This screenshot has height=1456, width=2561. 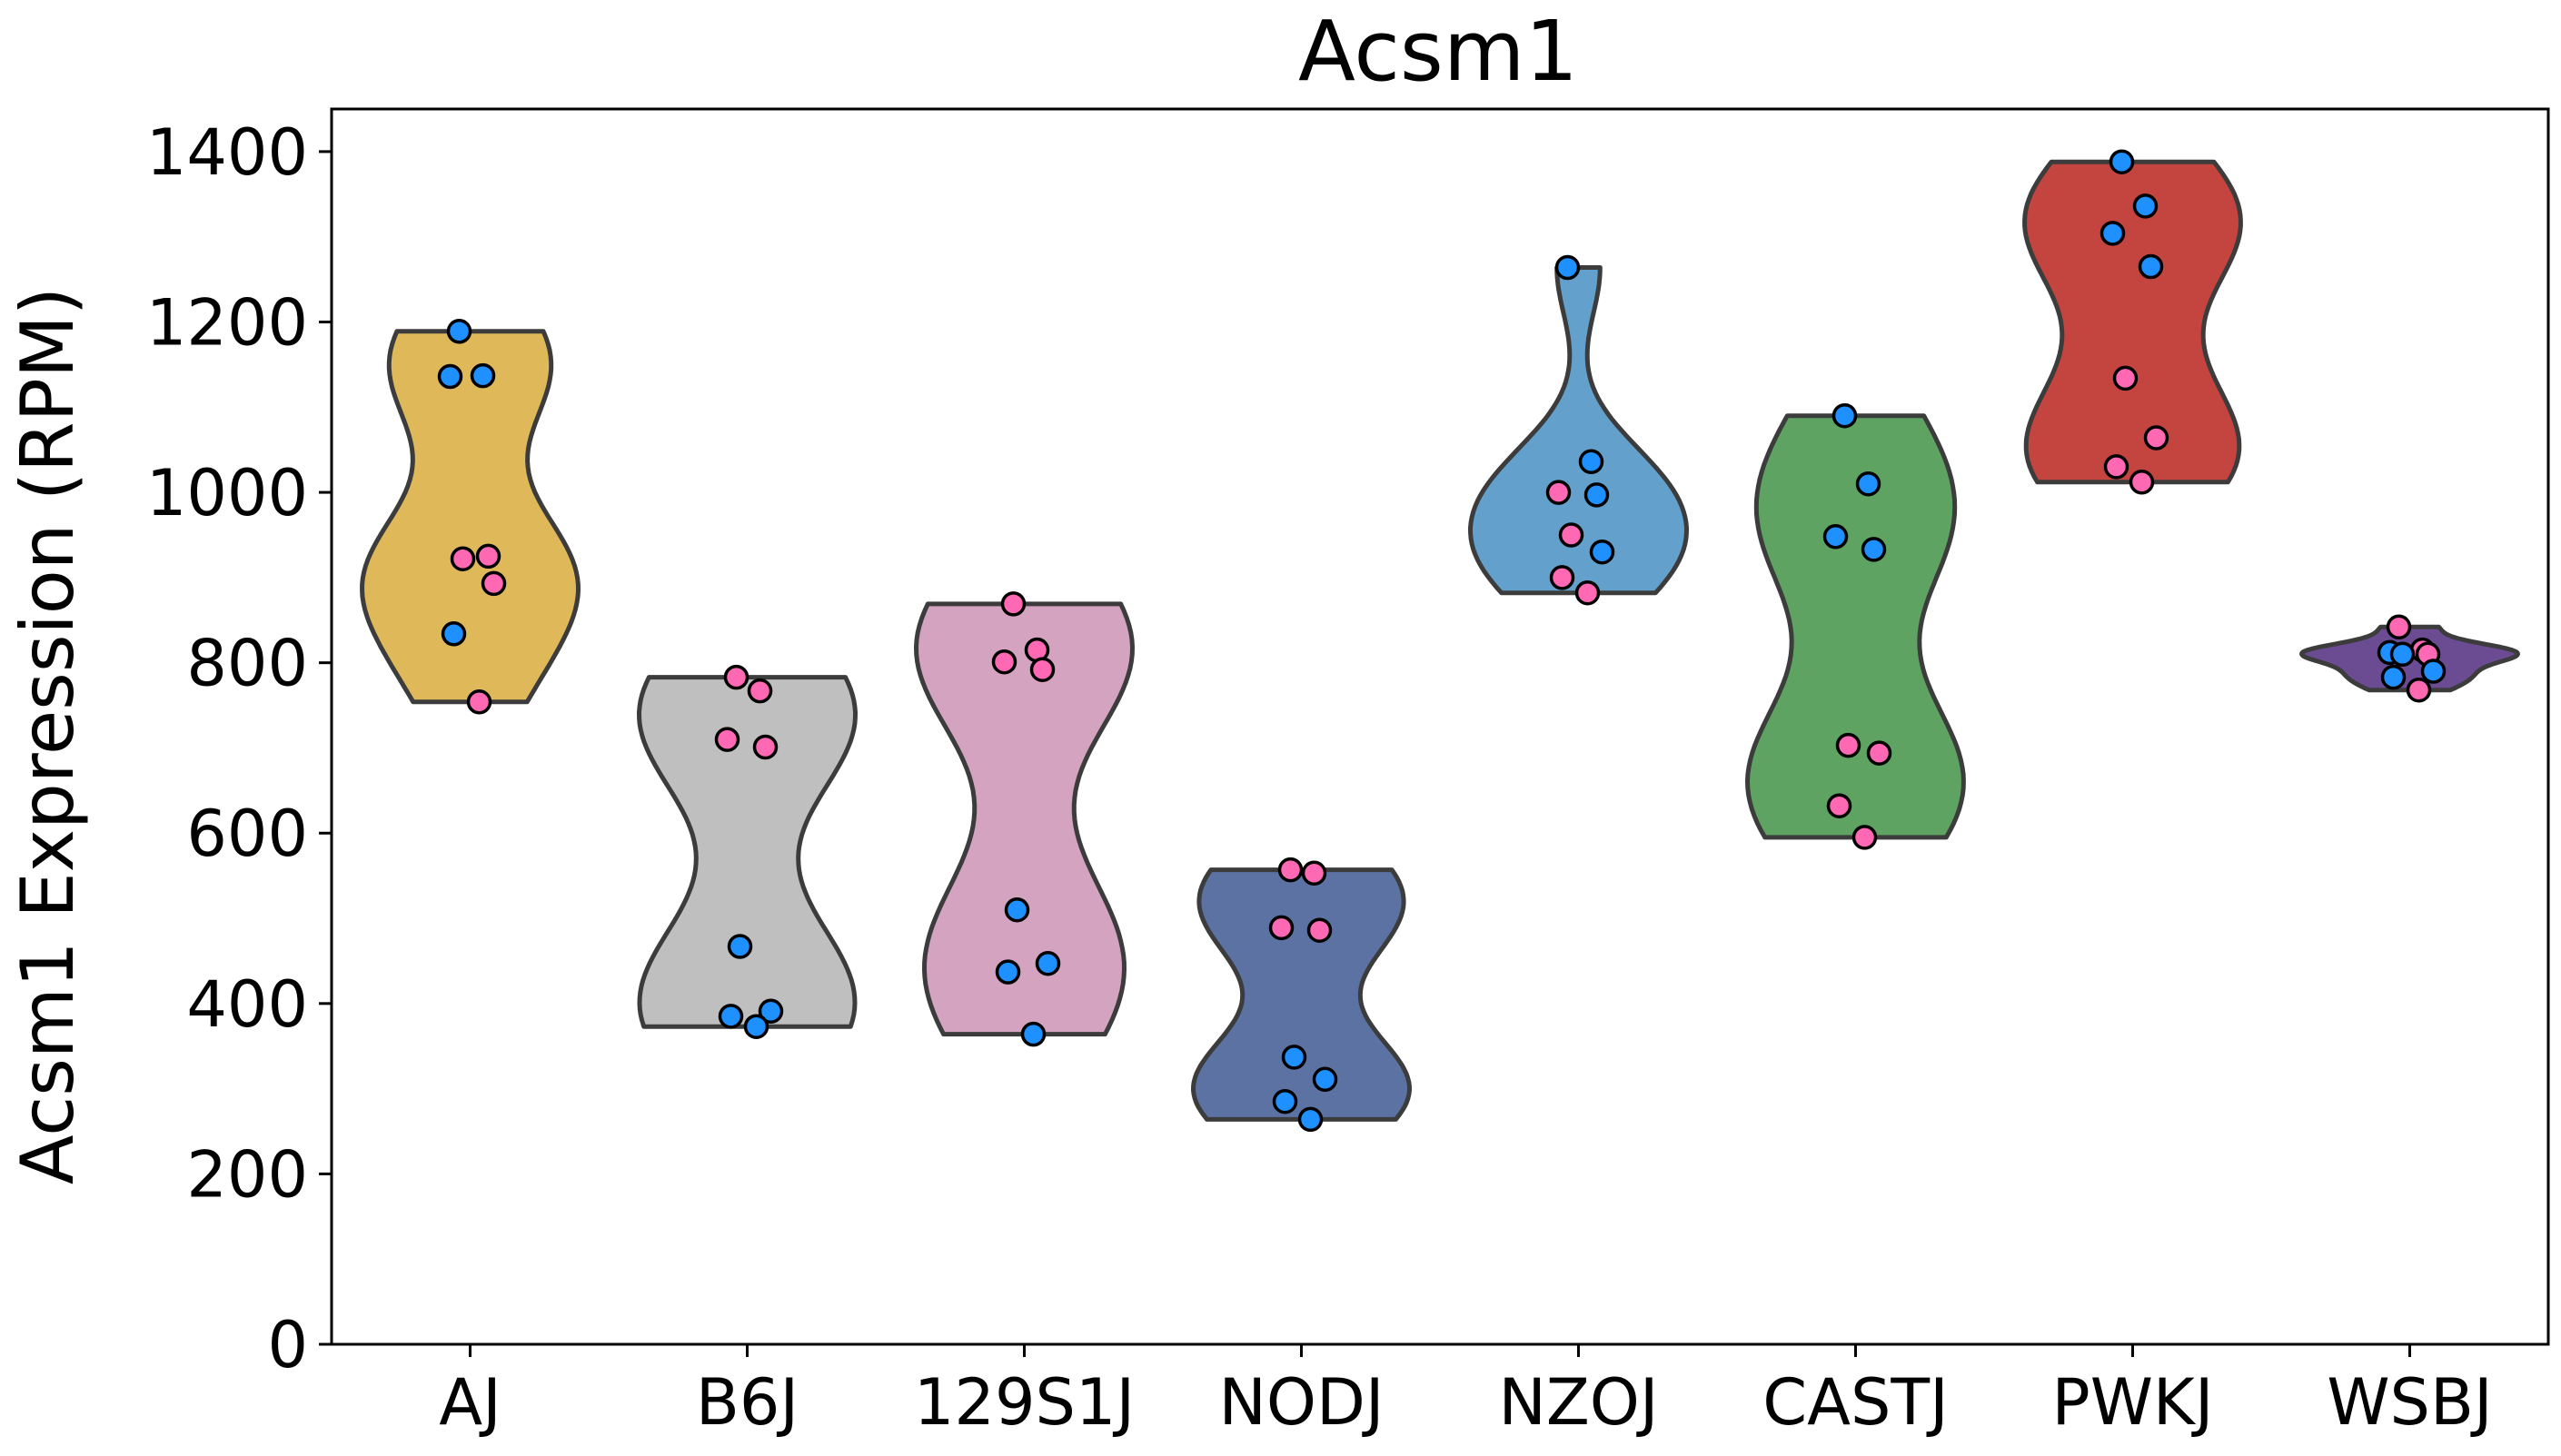 I want to click on y-tick-label: 1200, so click(x=227, y=323).